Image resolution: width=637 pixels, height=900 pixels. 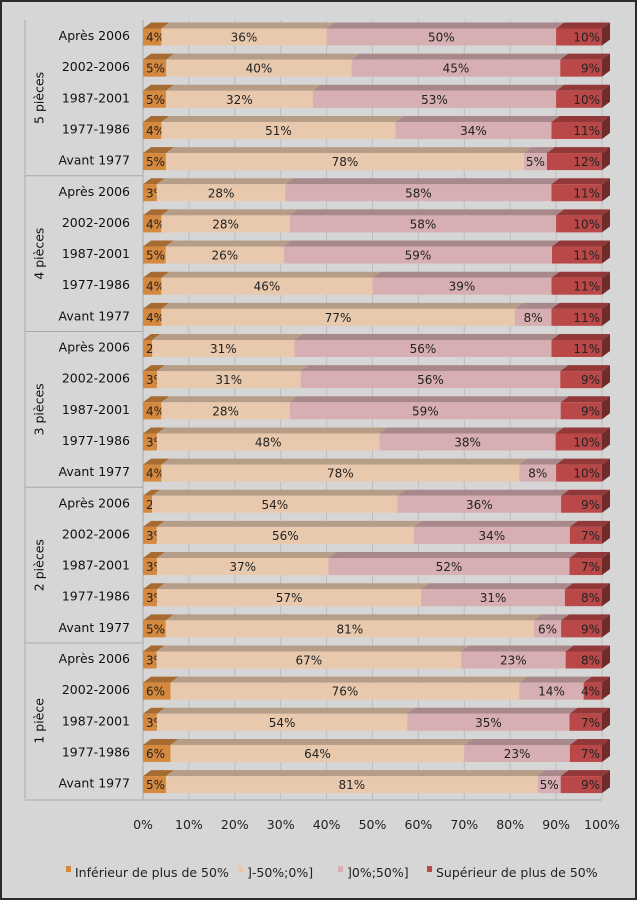 I want to click on data-label: 38%, so click(x=467, y=442).